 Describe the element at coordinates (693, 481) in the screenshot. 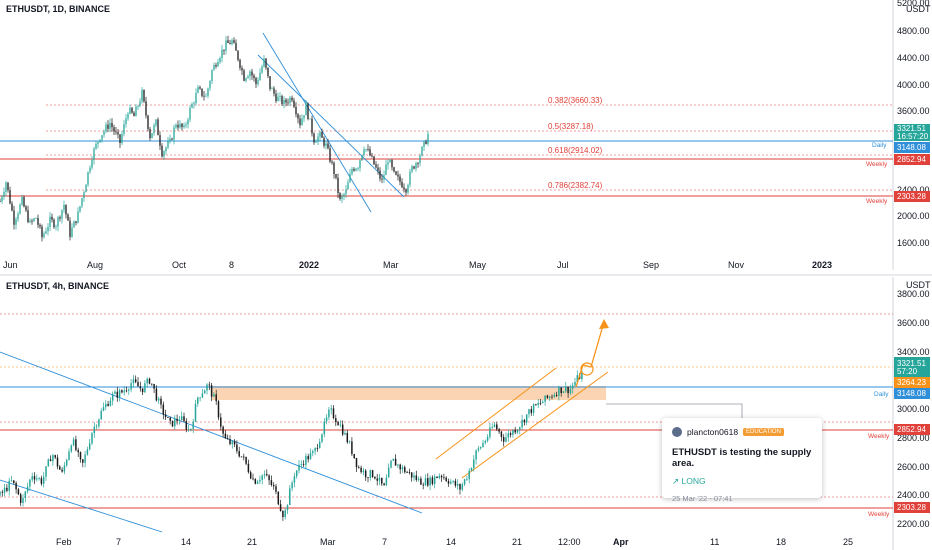

I see `idea-direction-label: LONG` at that location.